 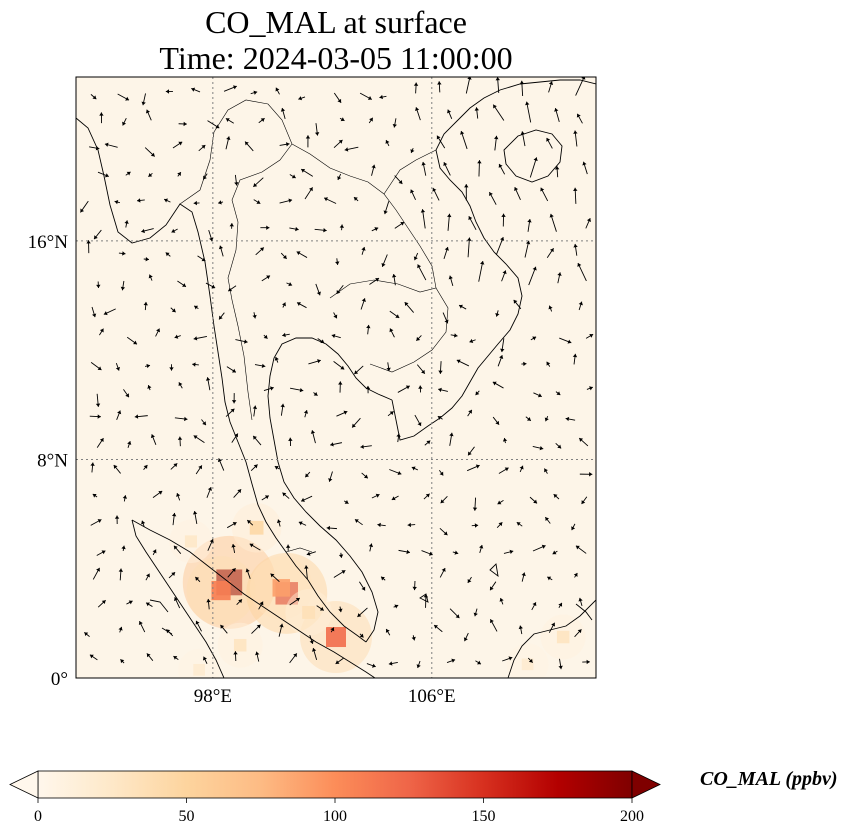 I want to click on colorbar-tick-label: 200, so click(x=632, y=816).